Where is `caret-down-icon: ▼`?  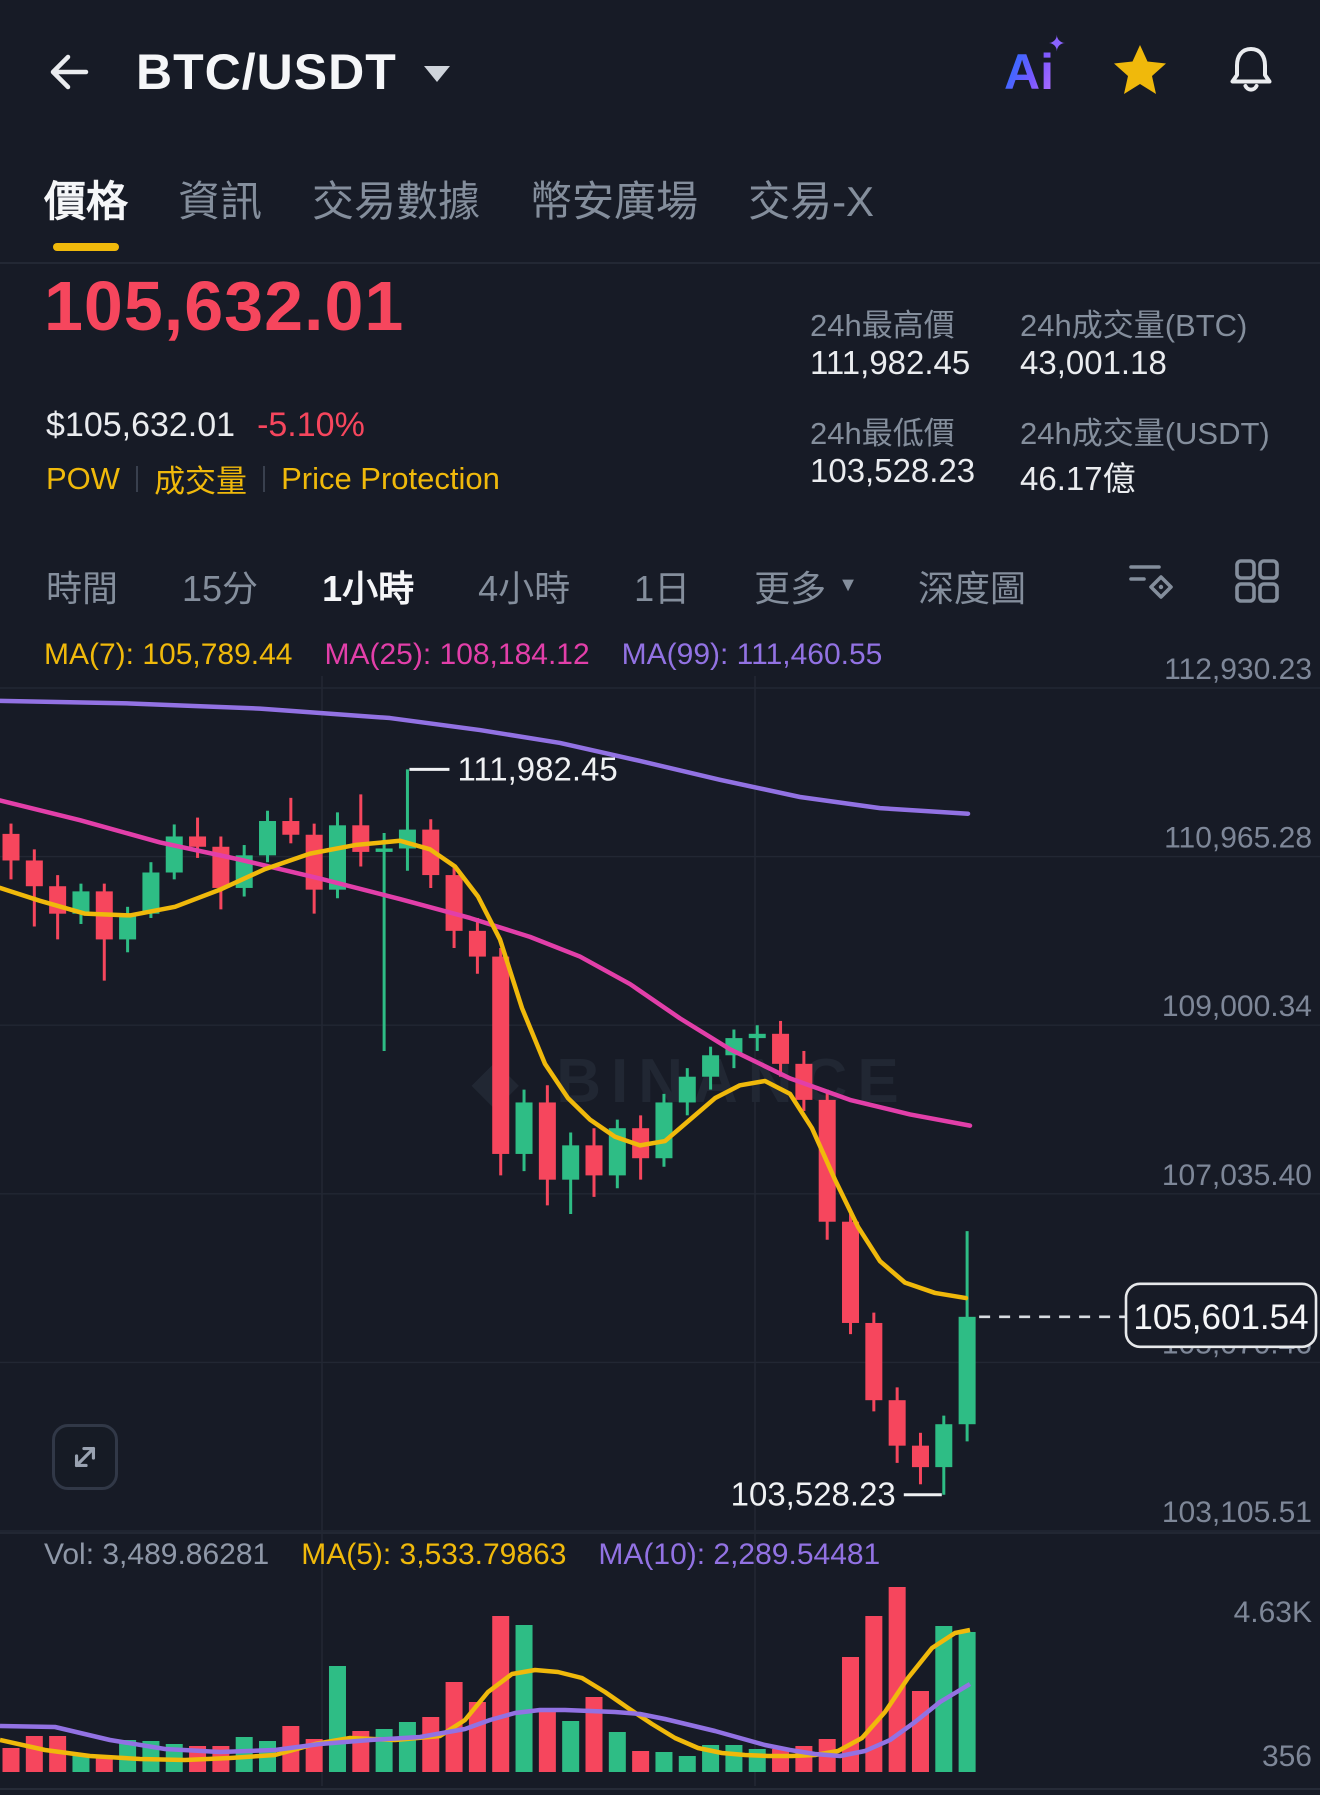
caret-down-icon: ▼ is located at coordinates (848, 585).